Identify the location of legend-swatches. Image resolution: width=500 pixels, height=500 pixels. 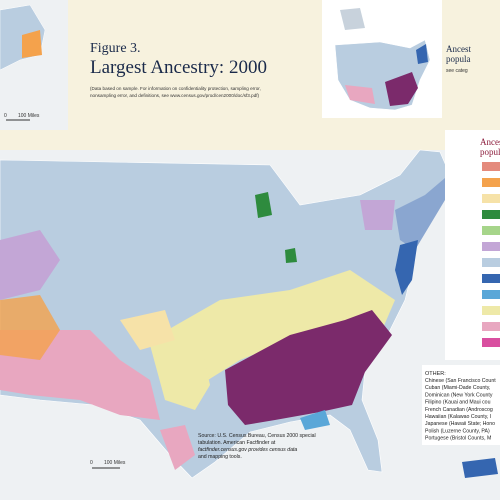
(491, 254).